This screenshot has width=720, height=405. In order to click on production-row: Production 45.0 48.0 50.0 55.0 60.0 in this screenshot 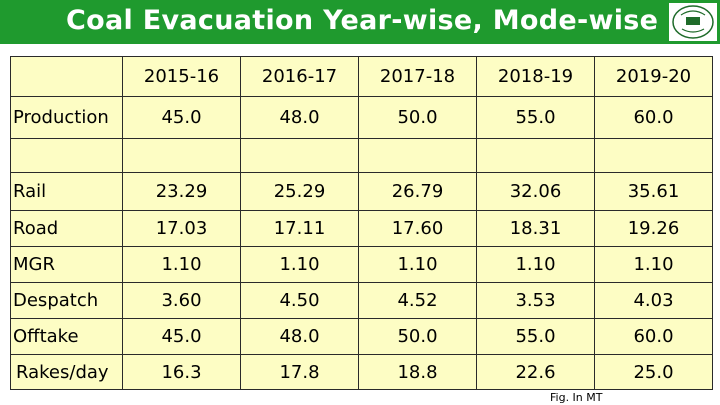, I will do `click(361, 117)`.